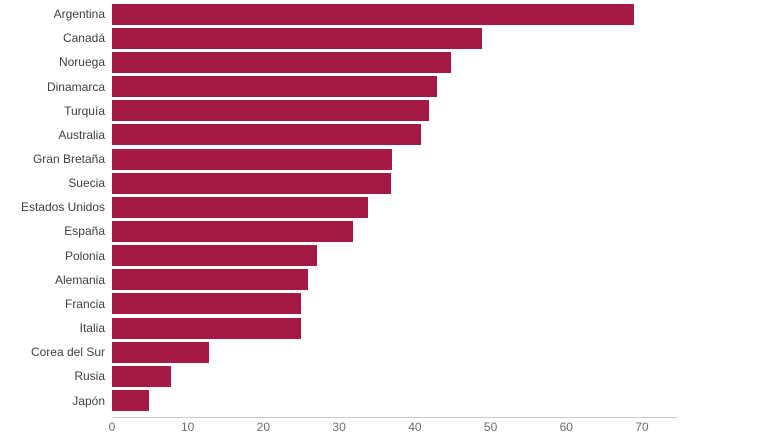  What do you see at coordinates (384, 280) in the screenshot?
I see `chart-row: Alemania` at bounding box center [384, 280].